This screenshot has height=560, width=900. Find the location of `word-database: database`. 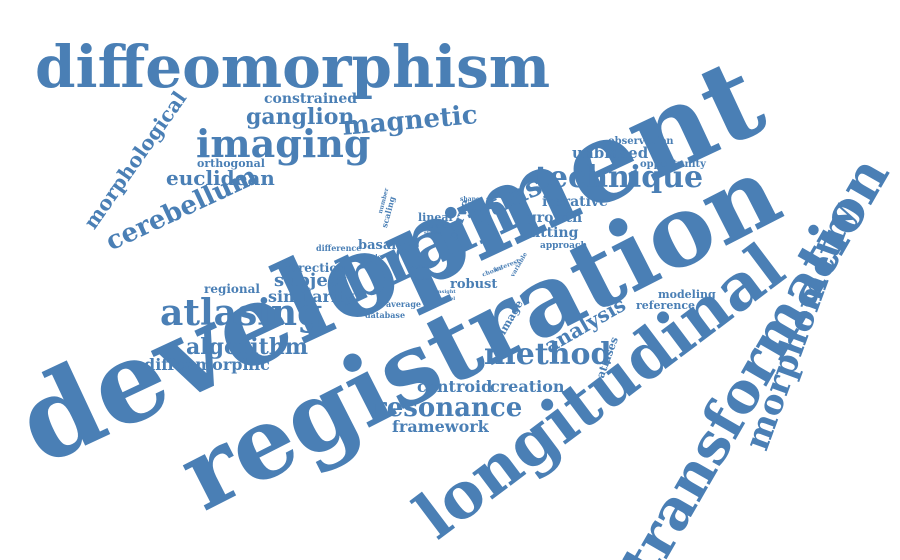

word-database: database is located at coordinates (385, 315).